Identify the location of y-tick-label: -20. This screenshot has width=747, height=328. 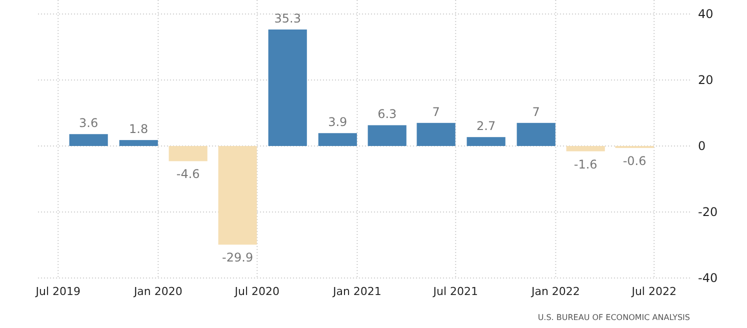
(708, 212).